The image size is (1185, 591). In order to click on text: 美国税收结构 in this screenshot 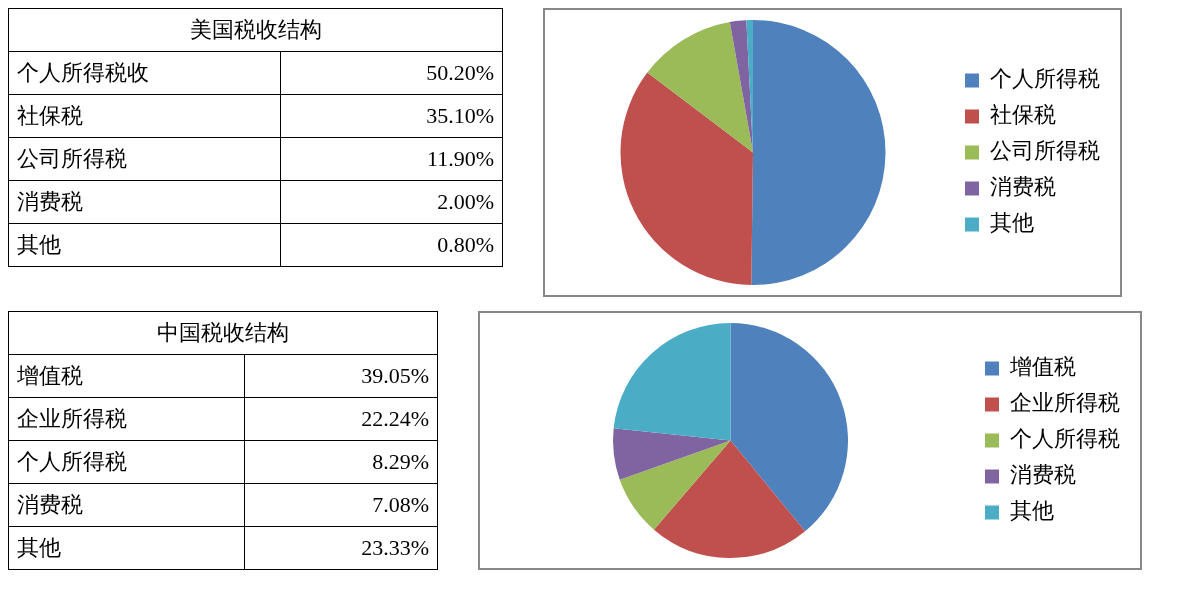, I will do `click(255, 30)`.